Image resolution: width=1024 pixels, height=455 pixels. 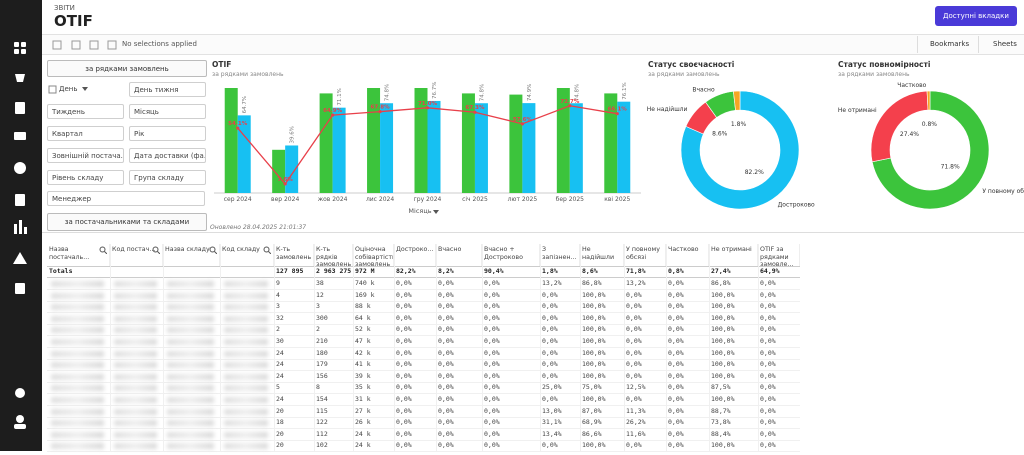 What do you see at coordinates (363, 445) in the screenshot?
I see `table-cell: 24 k` at bounding box center [363, 445].